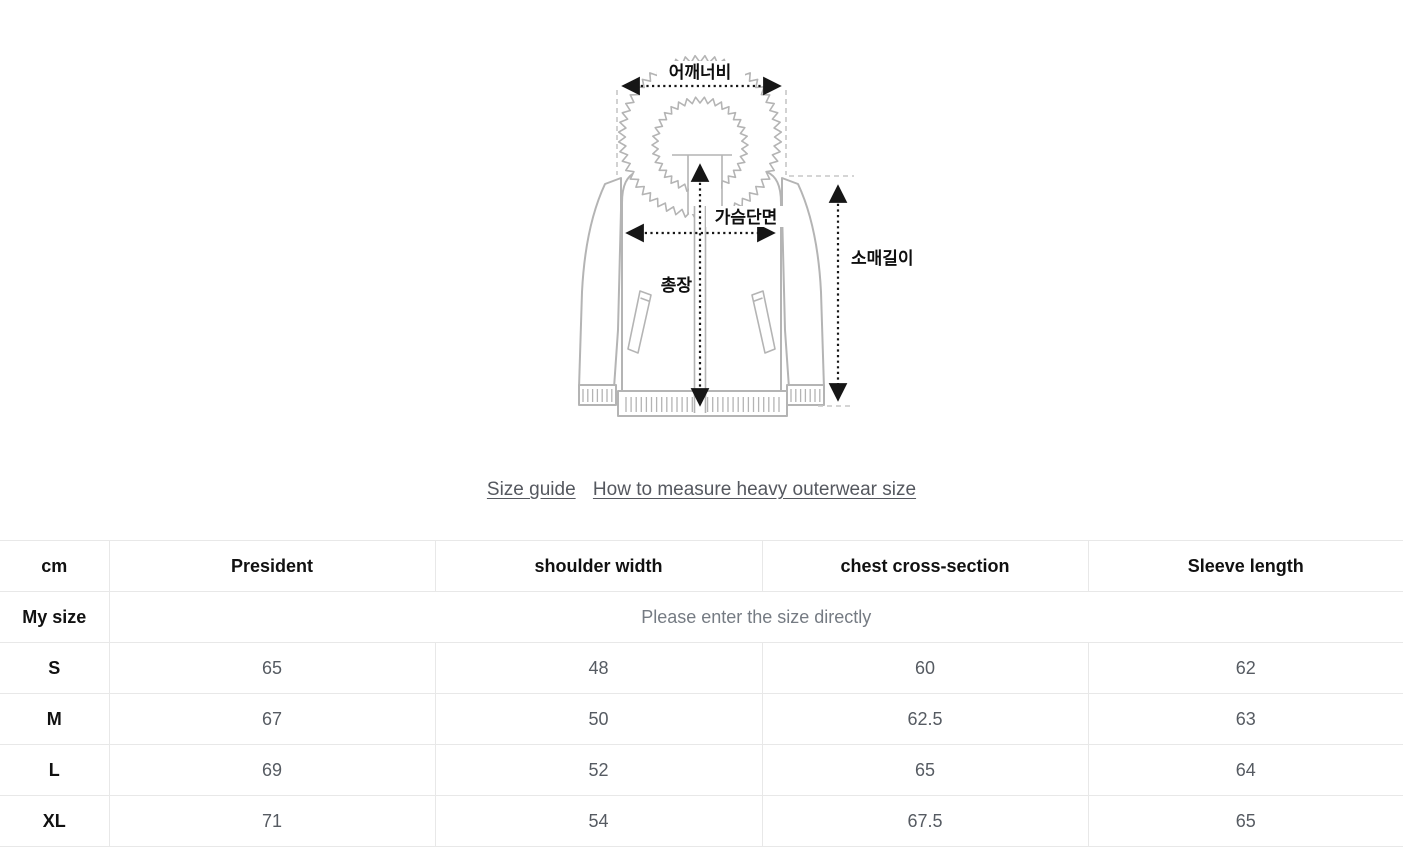 The height and width of the screenshot is (847, 1403). I want to click on chest-section-label: 가슴단면, so click(746, 217).